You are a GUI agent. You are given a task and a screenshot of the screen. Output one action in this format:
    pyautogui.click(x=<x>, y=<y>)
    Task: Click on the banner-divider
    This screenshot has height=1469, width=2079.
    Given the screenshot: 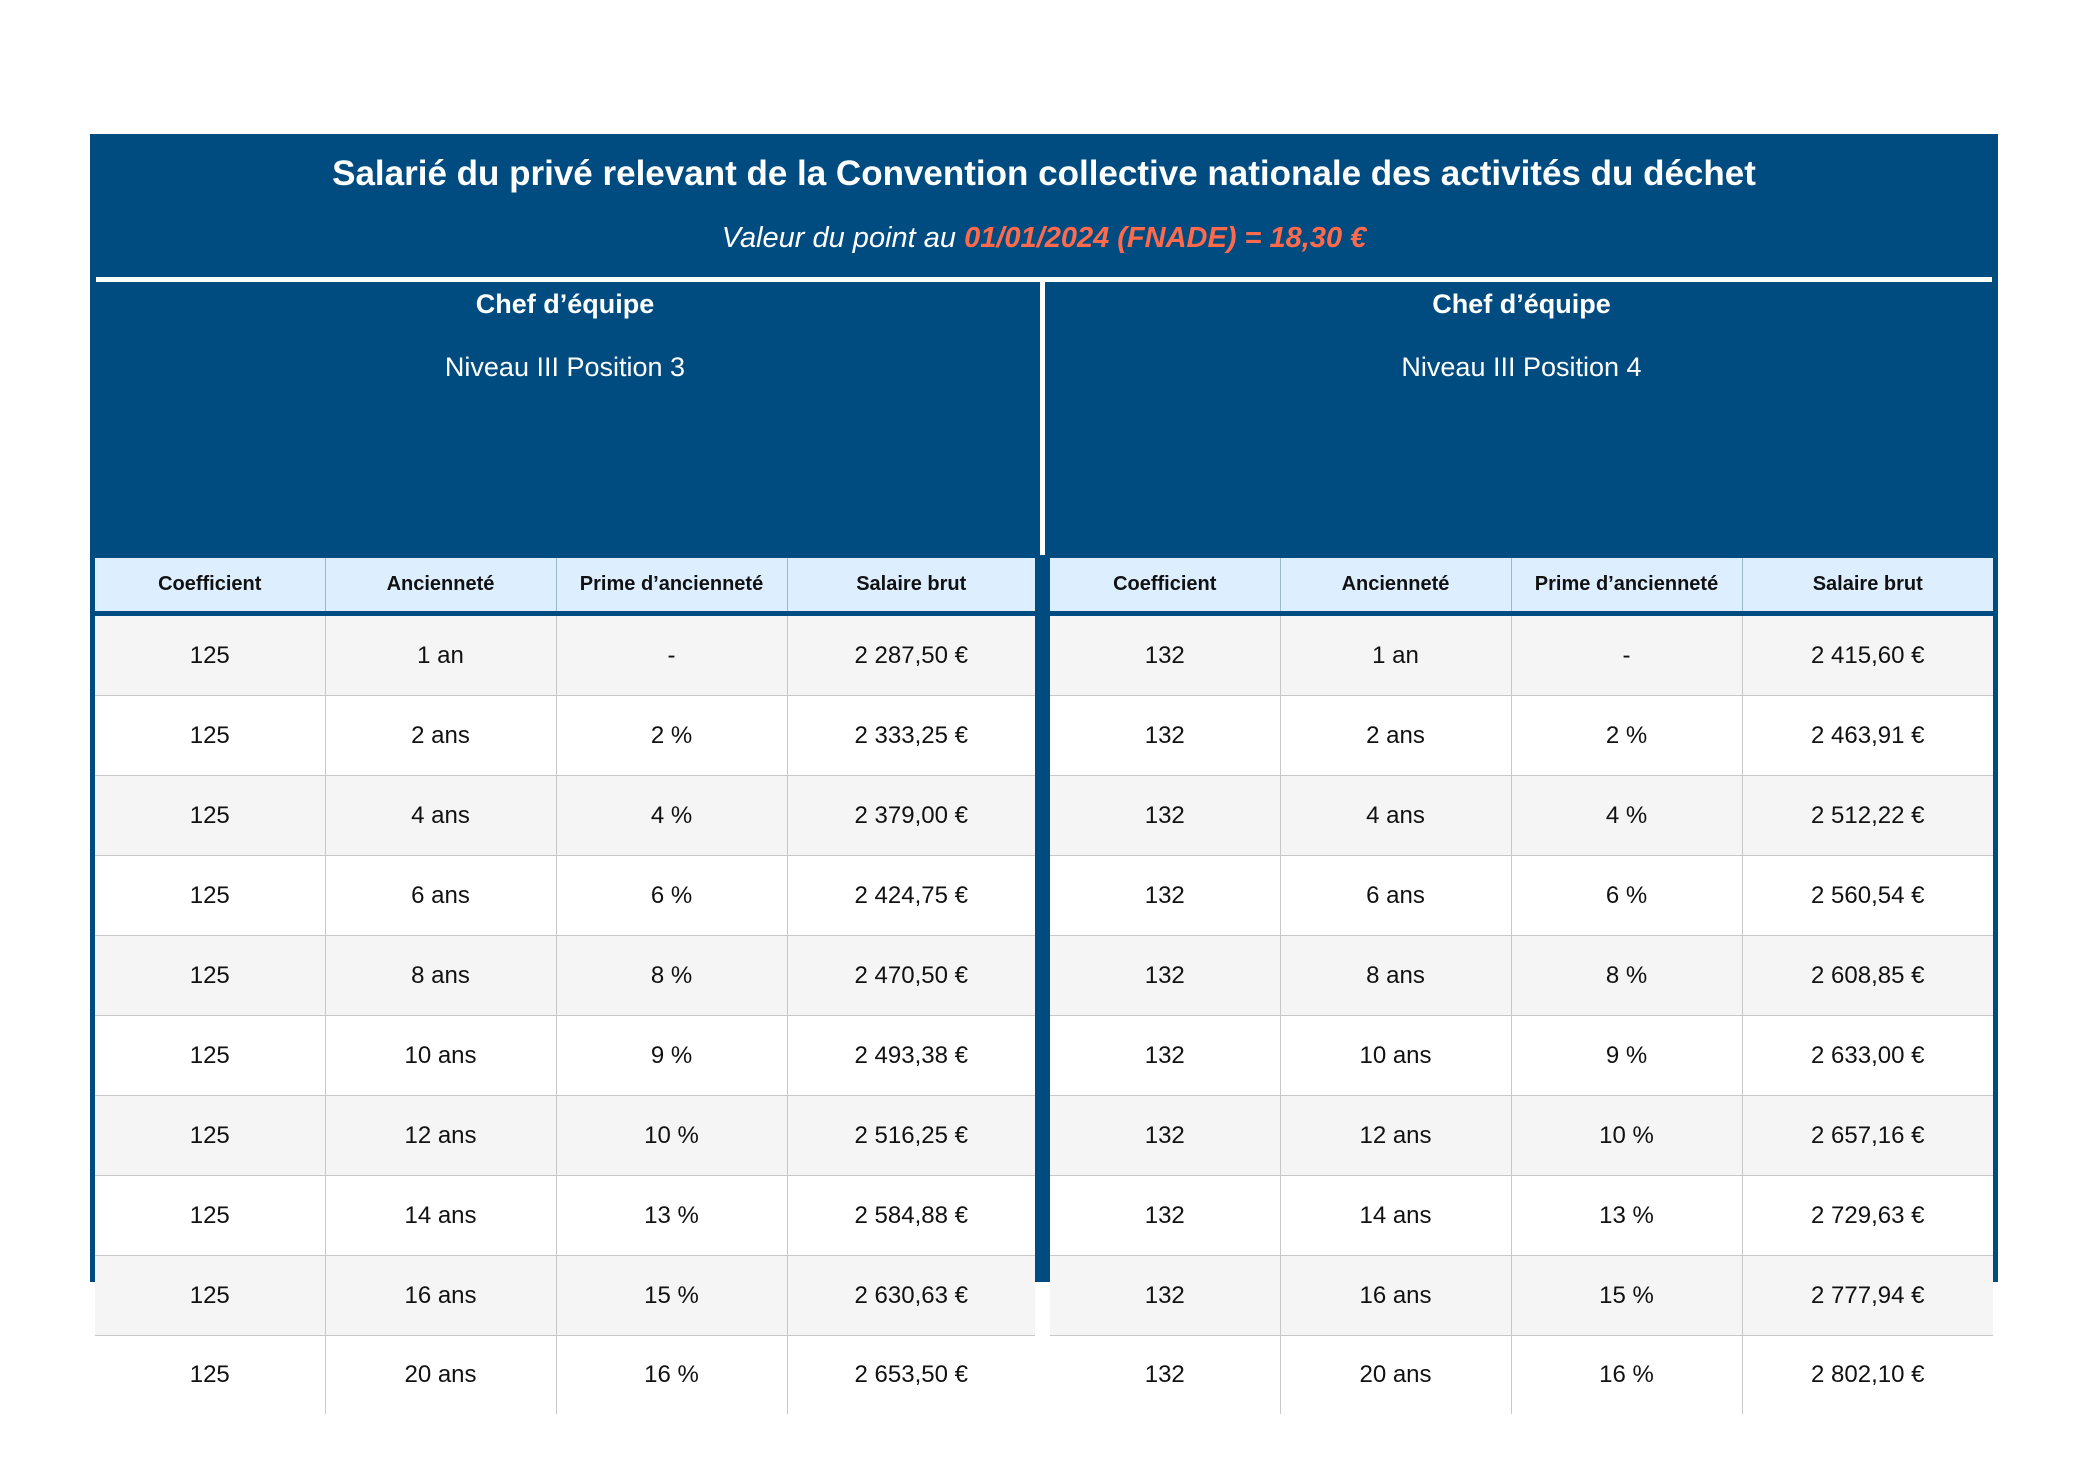 What is the action you would take?
    pyautogui.click(x=1044, y=279)
    